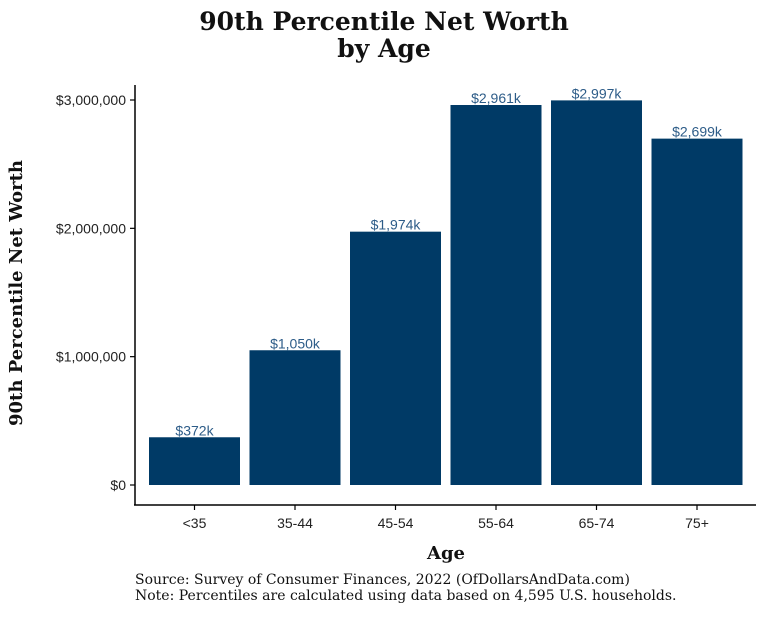 The height and width of the screenshot is (619, 768). I want to click on chart-title-line-1: 90th Percentile Net Worth, so click(384, 21).